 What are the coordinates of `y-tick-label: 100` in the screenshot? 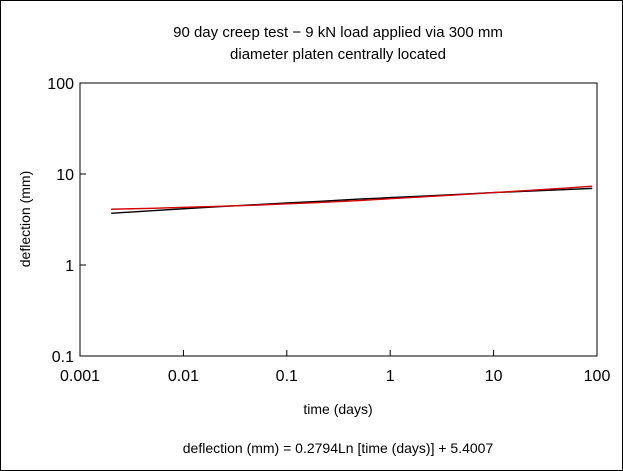 It's located at (60, 84).